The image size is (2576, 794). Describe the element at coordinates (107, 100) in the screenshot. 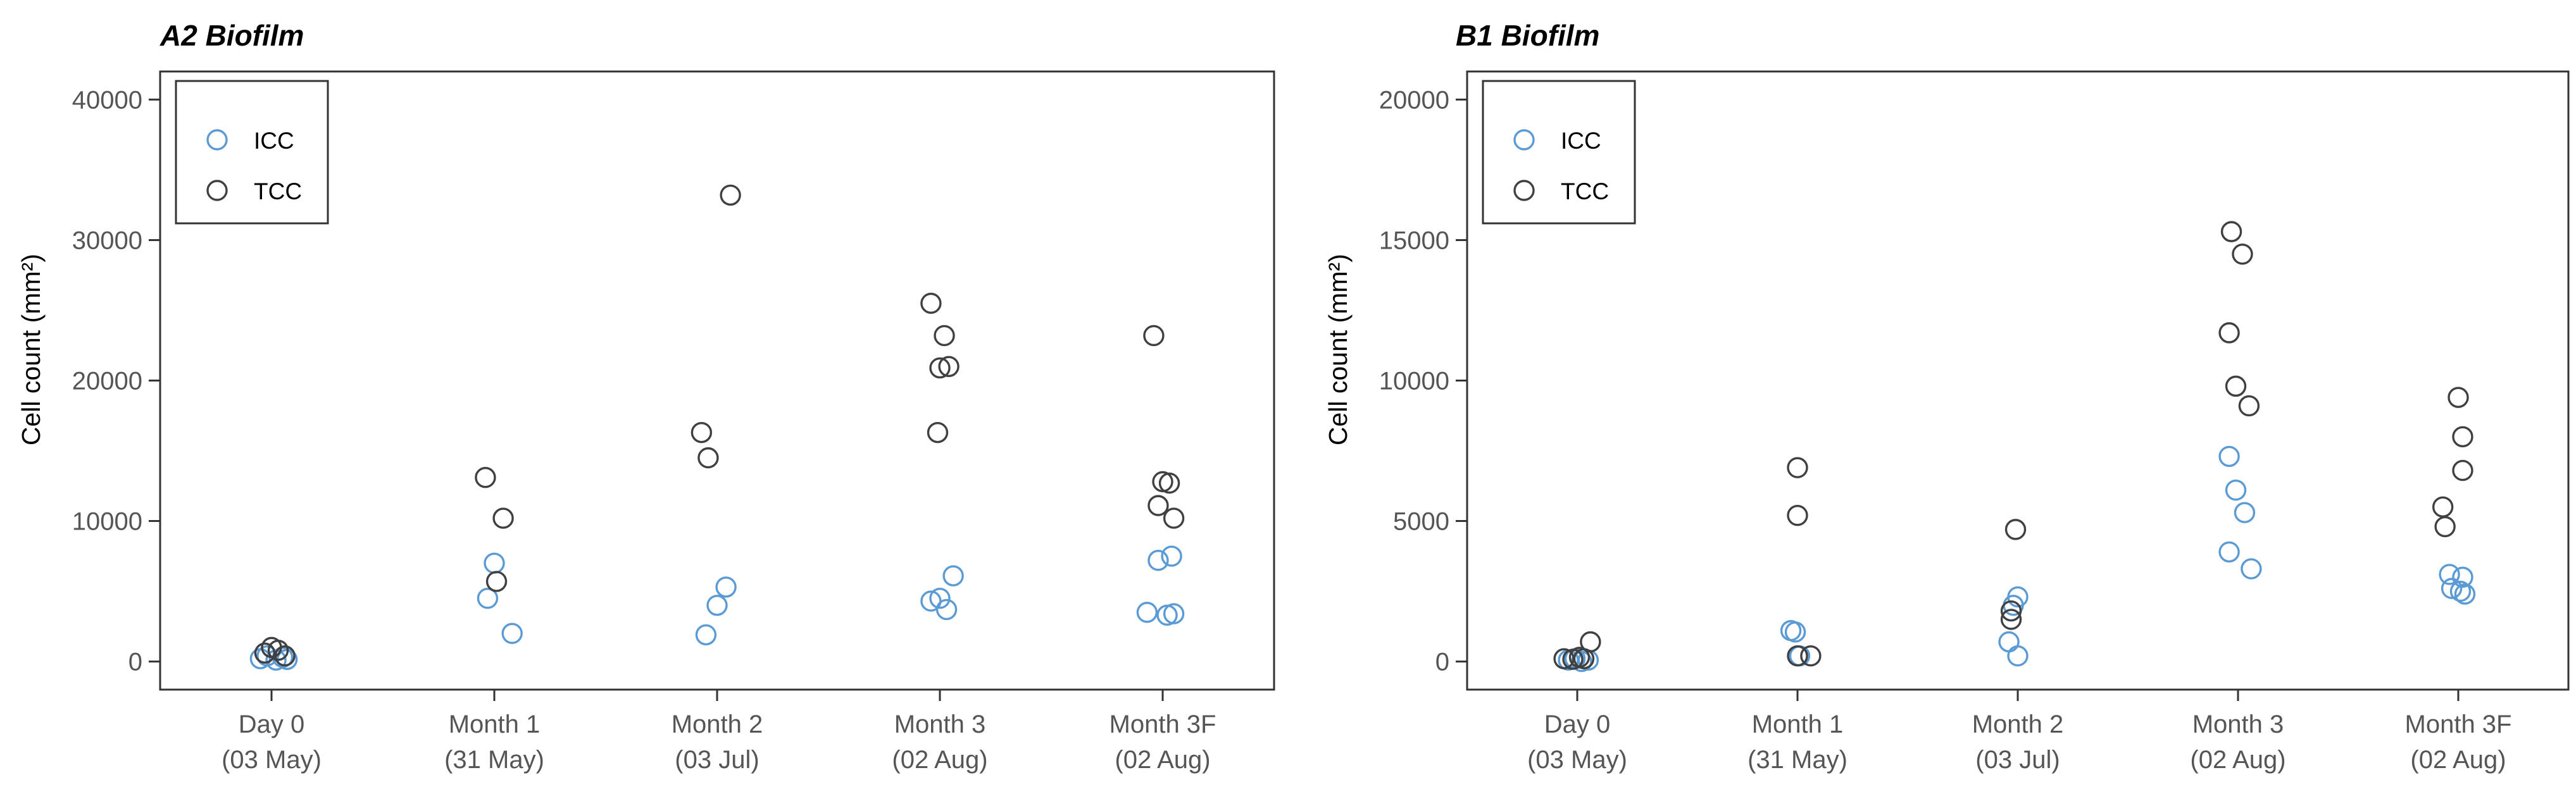

I see `y-tick-label: 40000` at that location.